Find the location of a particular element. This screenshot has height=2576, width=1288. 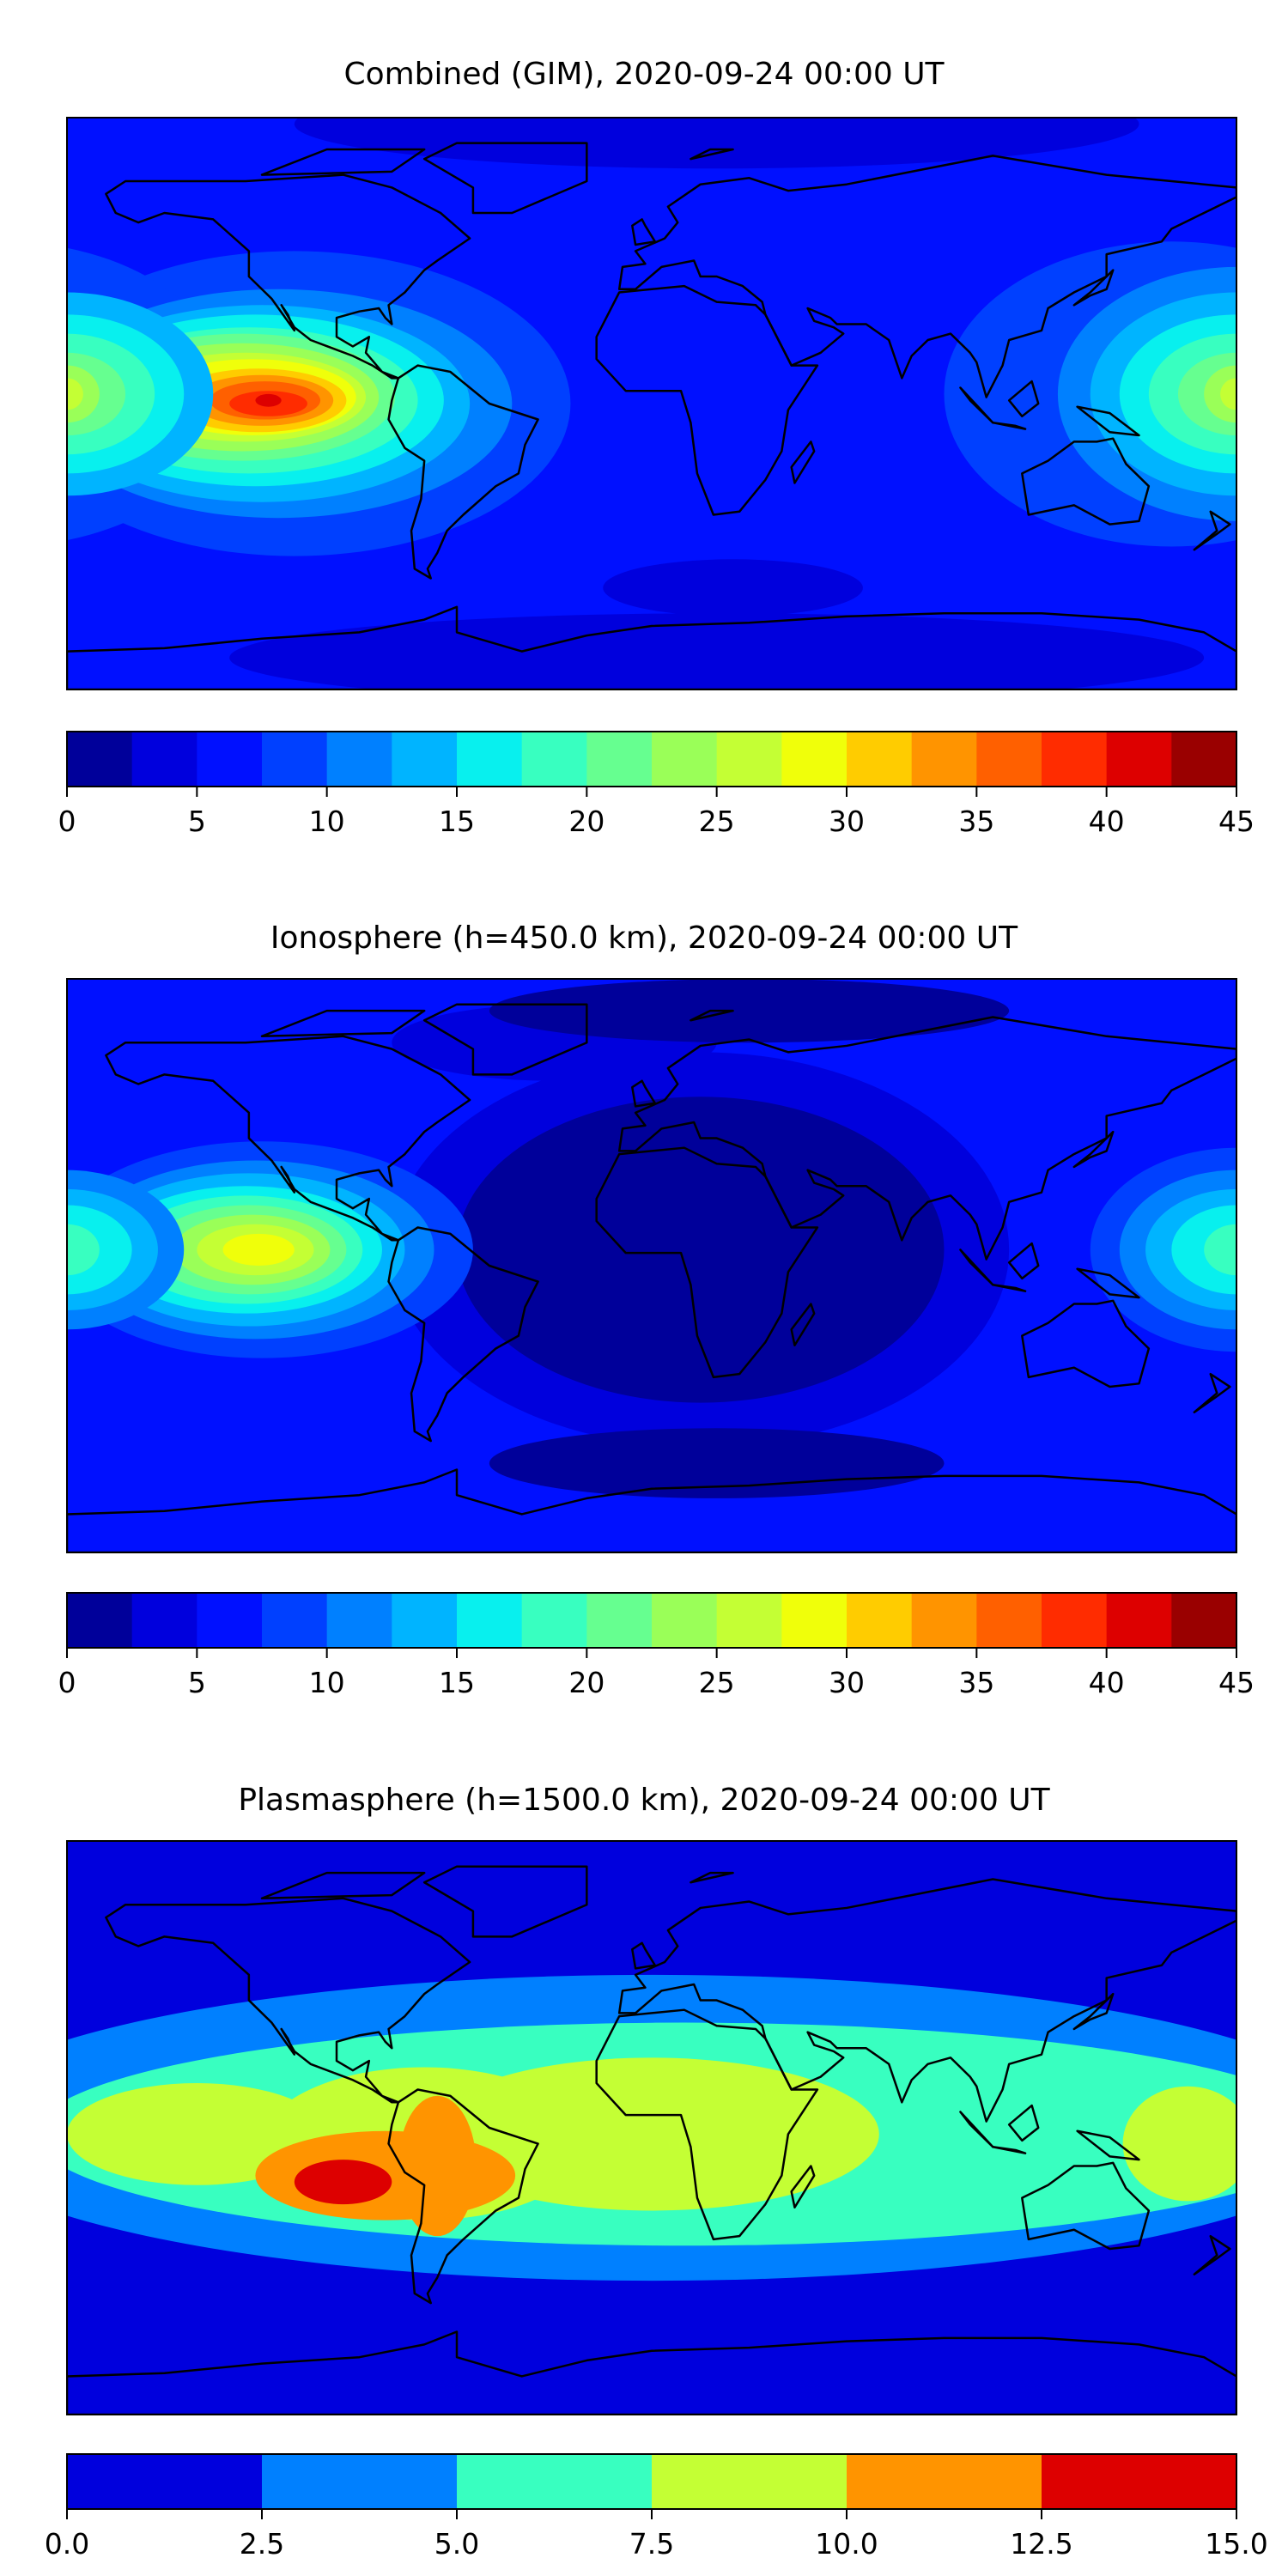

colorbar-tick-label: 5 is located at coordinates (197, 821).